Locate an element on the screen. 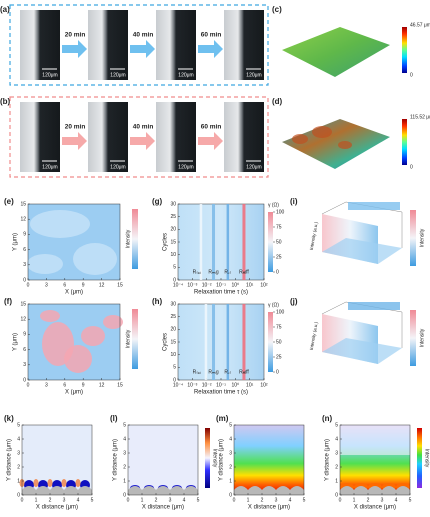  y-axis-label: Y distance (μm) is located at coordinates (10, 460).